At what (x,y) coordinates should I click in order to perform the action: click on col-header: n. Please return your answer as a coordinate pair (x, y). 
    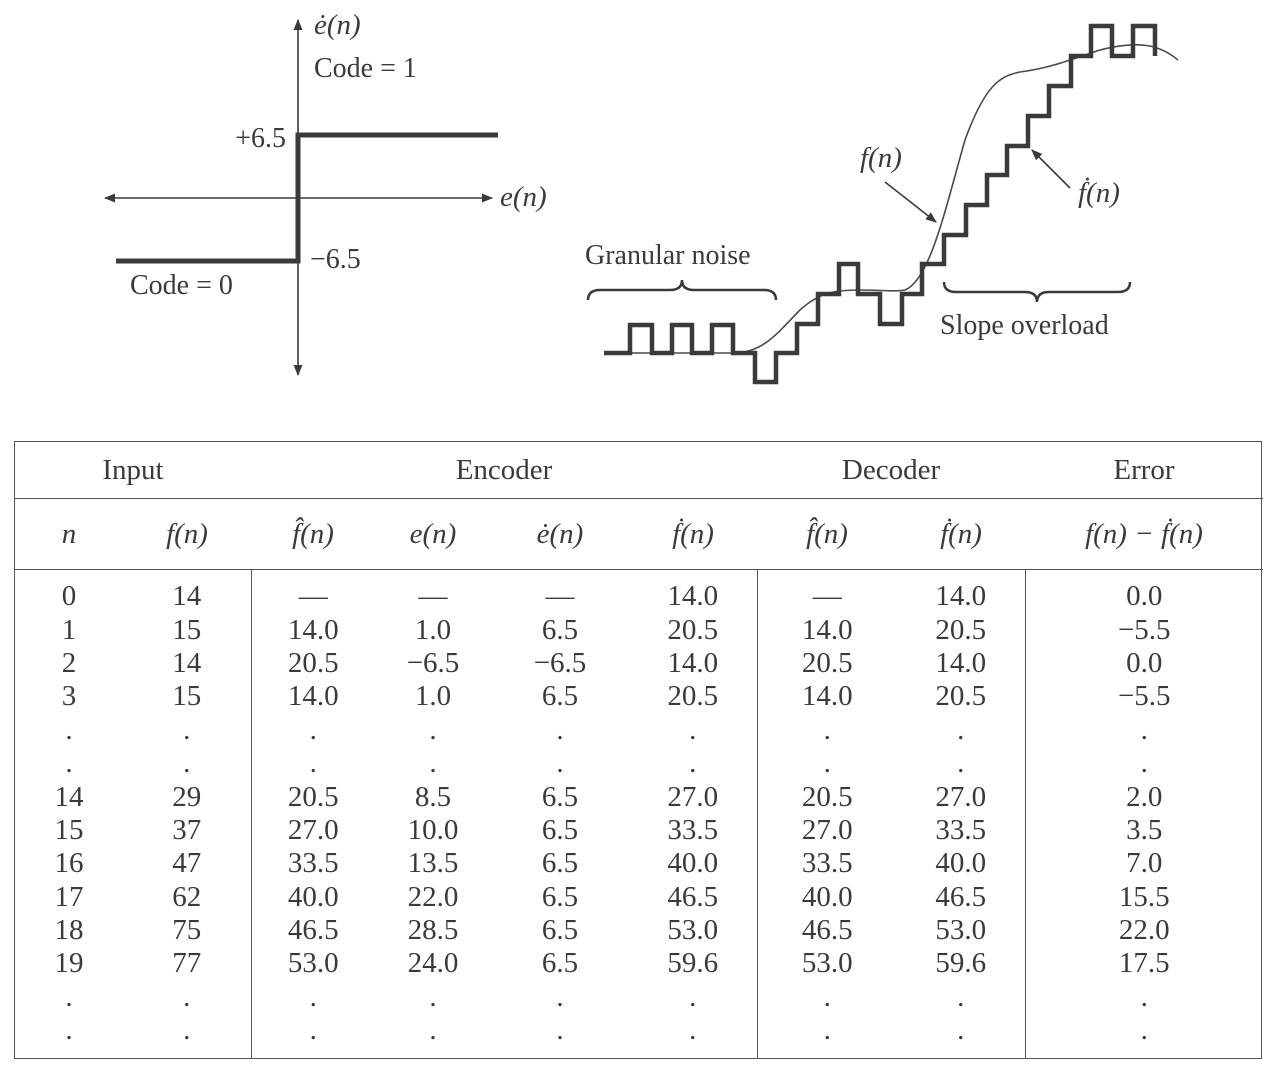
    Looking at the image, I should click on (69, 534).